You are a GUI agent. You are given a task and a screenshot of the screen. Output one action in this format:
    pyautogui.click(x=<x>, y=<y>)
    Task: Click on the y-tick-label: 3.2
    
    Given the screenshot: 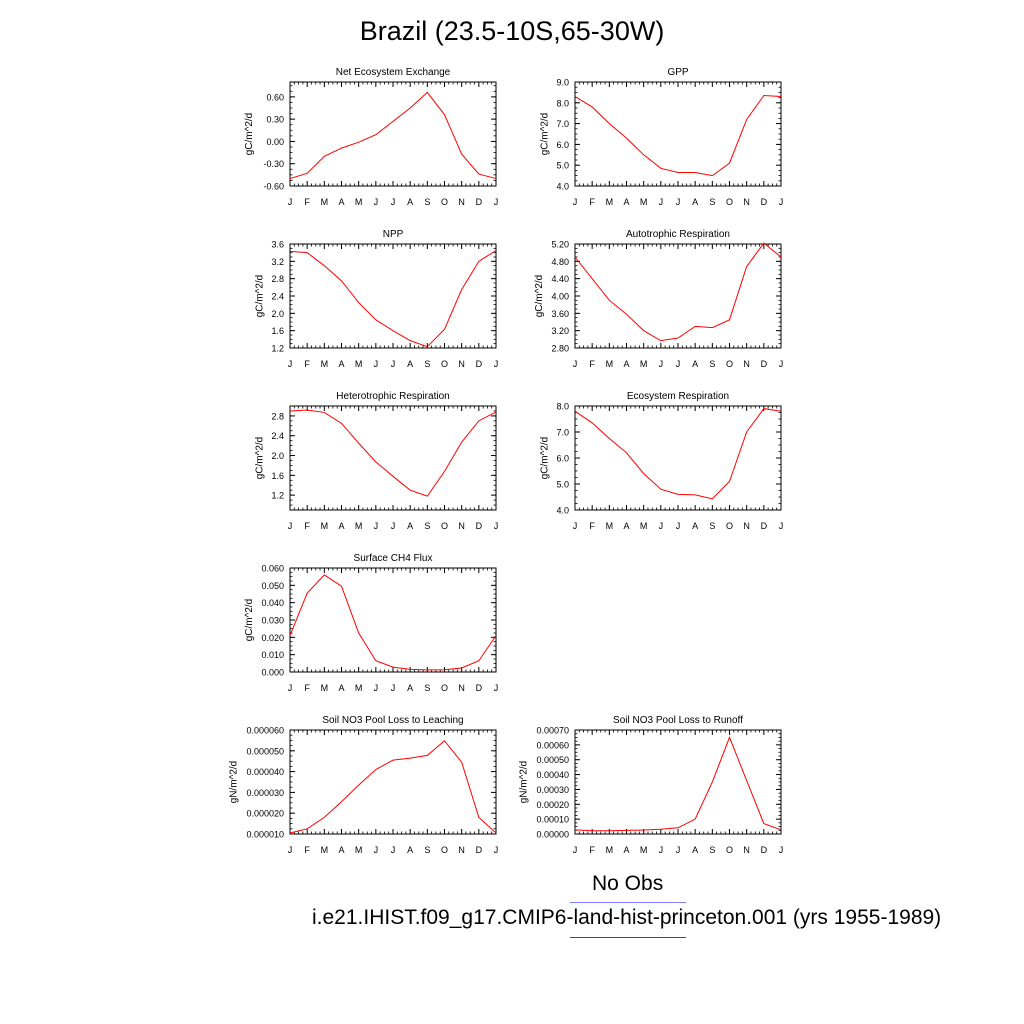 What is the action you would take?
    pyautogui.click(x=277, y=262)
    